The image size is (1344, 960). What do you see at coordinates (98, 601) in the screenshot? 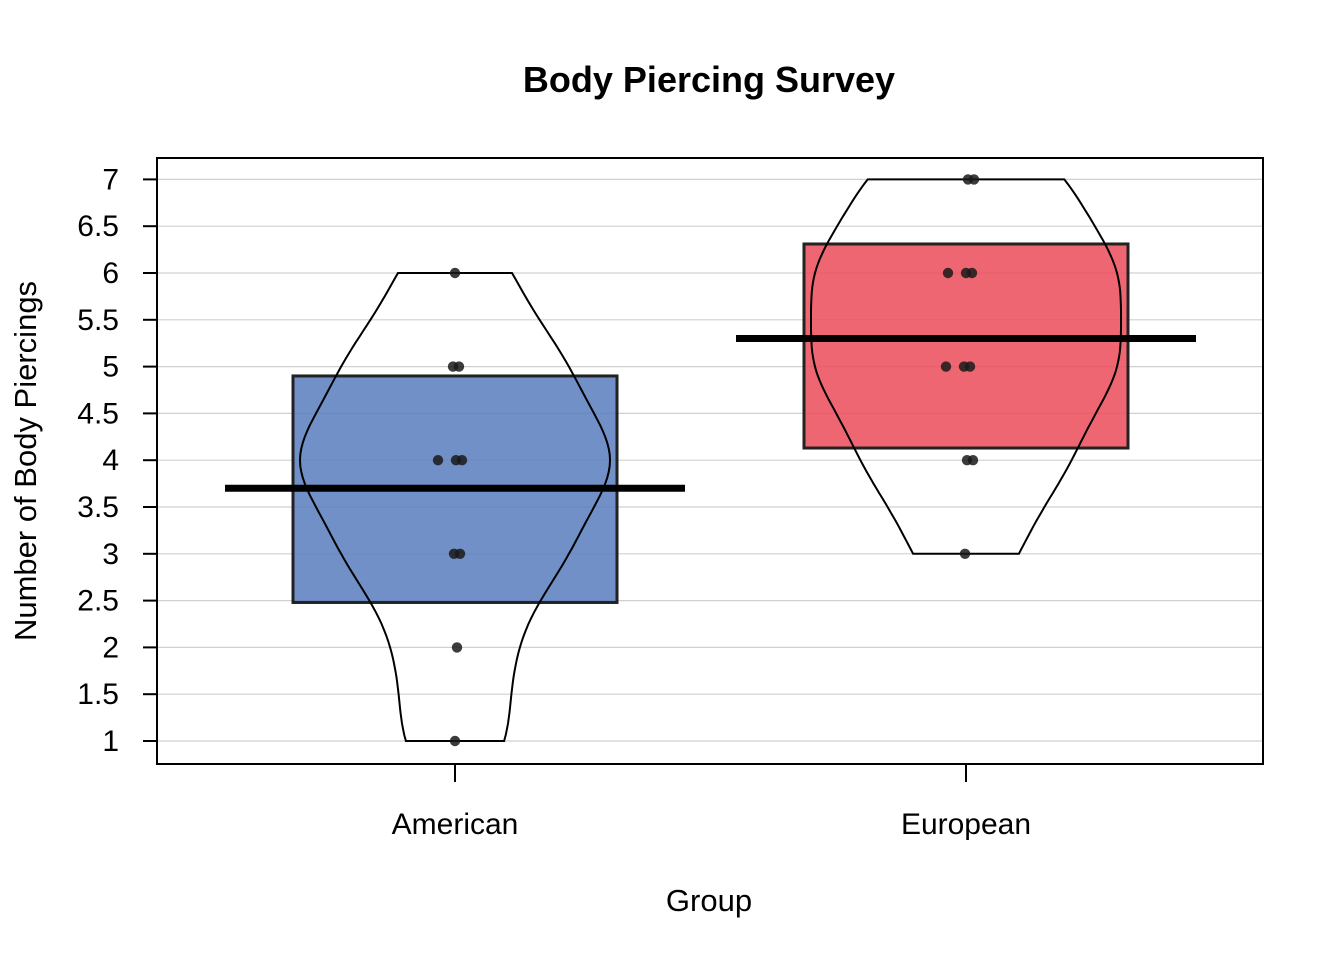
I see `y-tick-label: 2.5` at bounding box center [98, 601].